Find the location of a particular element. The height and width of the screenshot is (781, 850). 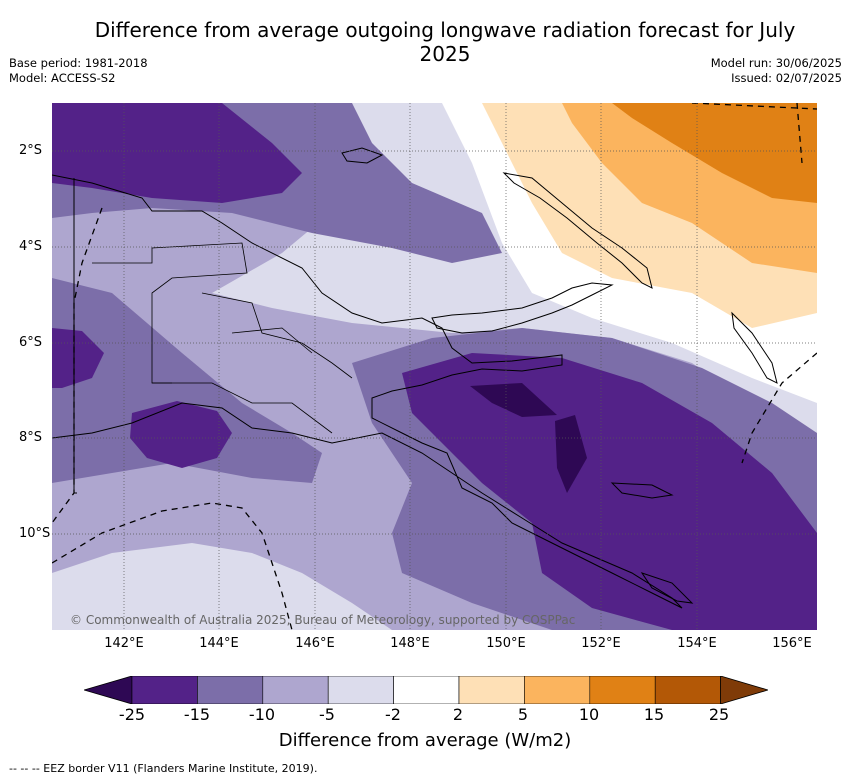

meta-right: Model run: 30/06/2025 Issued: 02/07/2025 is located at coordinates (776, 71).